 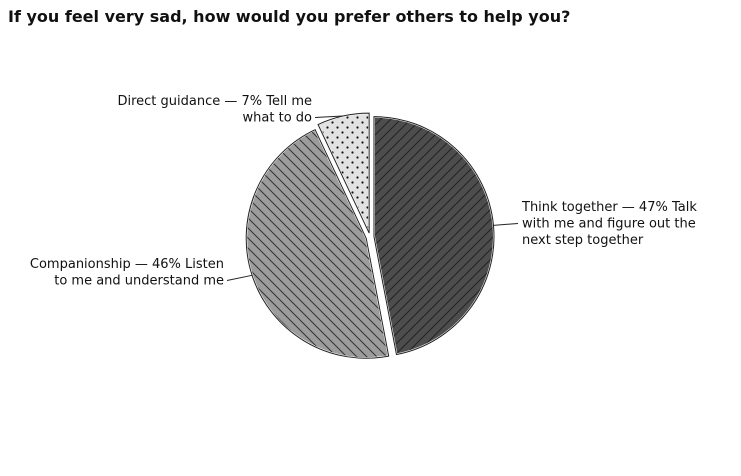 I want to click on slice-outline, so click(x=434, y=236).